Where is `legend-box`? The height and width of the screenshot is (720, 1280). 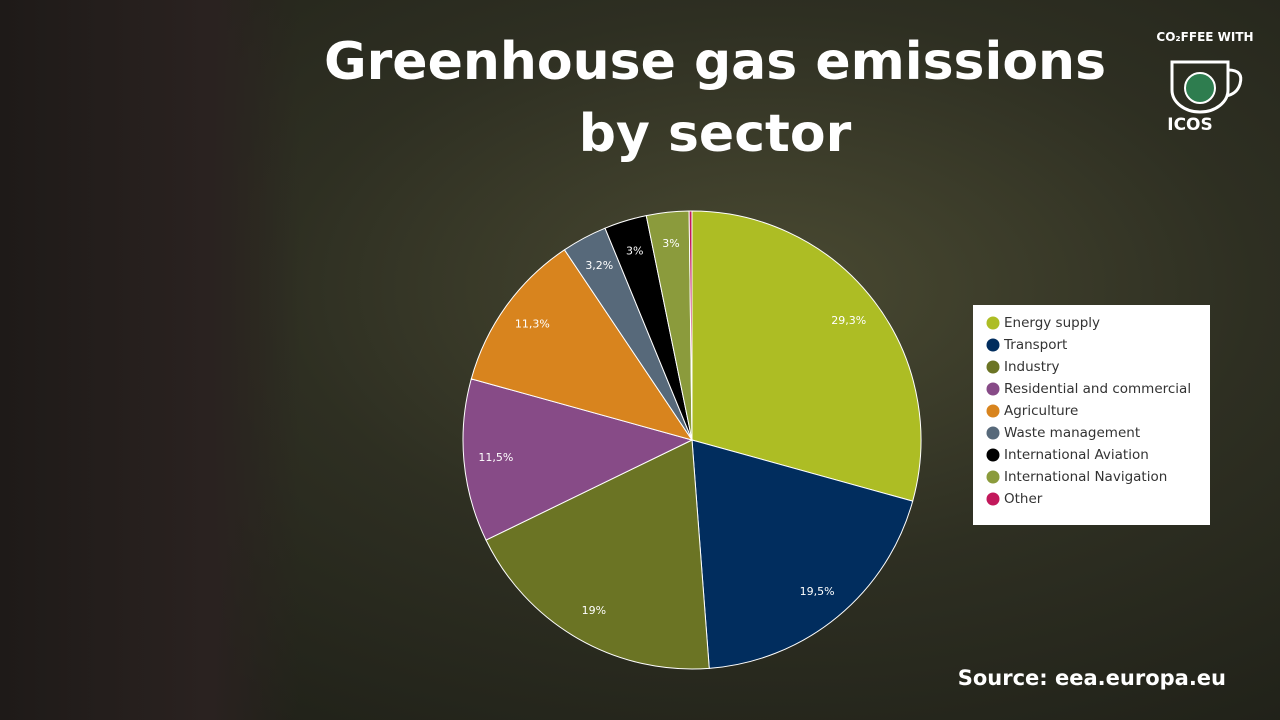 legend-box is located at coordinates (1091, 415).